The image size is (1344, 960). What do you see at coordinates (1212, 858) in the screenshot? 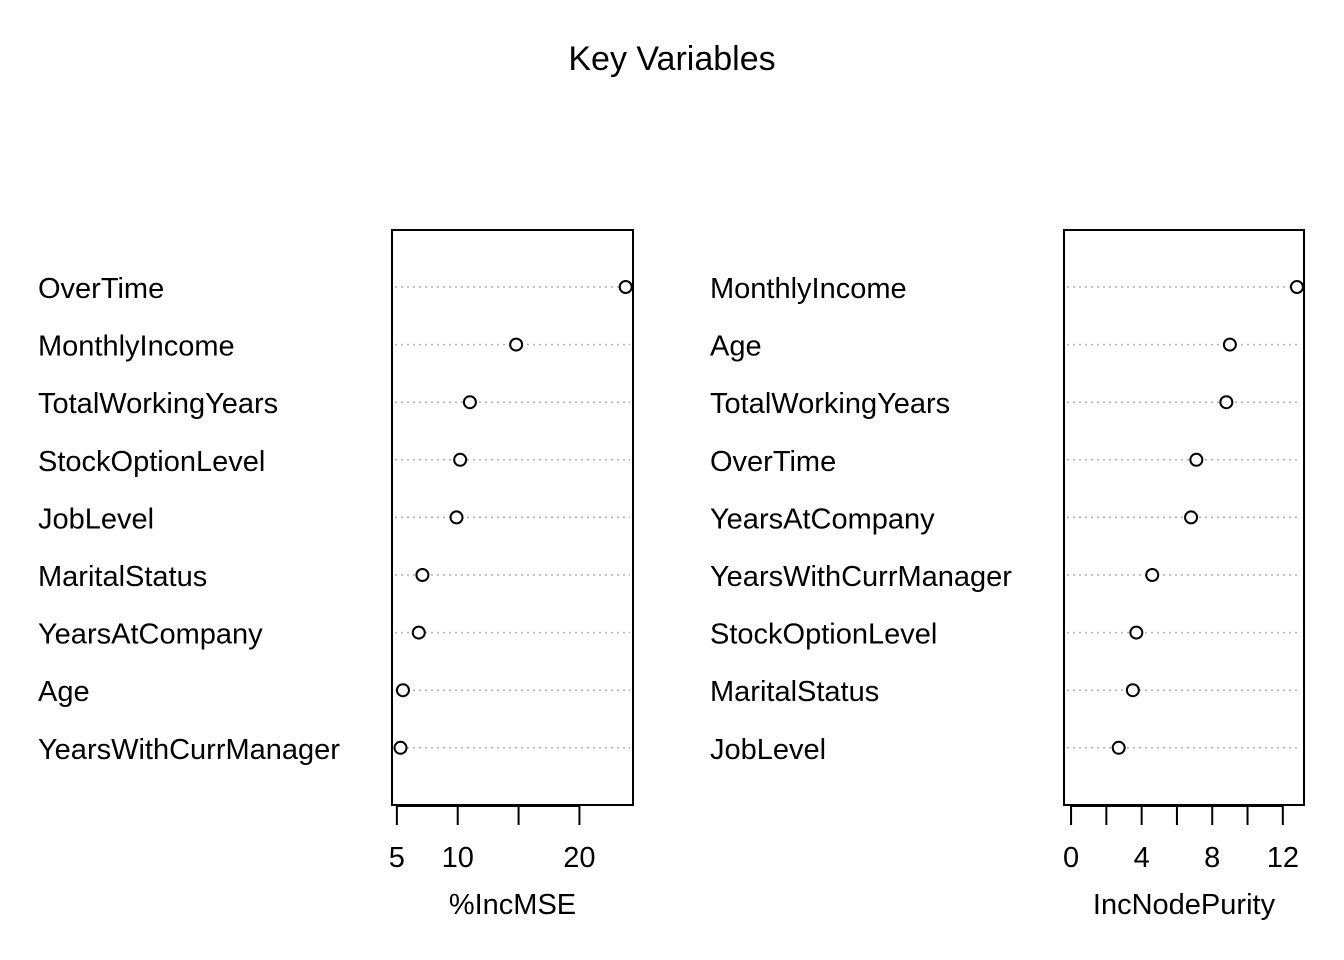
I see `x-tick-label: 8` at bounding box center [1212, 858].